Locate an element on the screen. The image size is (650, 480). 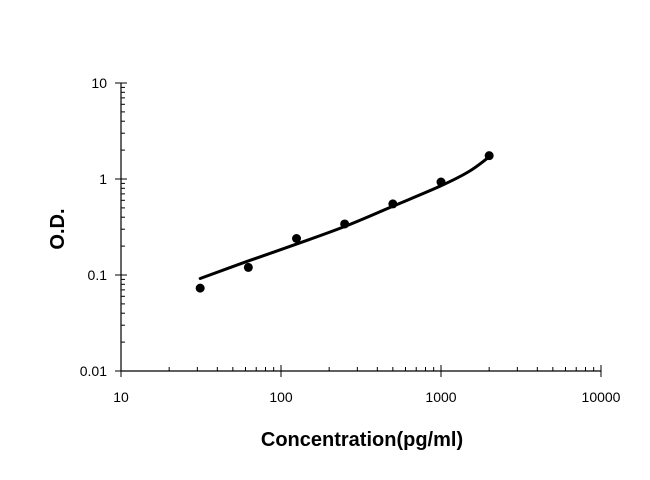
y-tick-label: 0.01 is located at coordinates (93, 371).